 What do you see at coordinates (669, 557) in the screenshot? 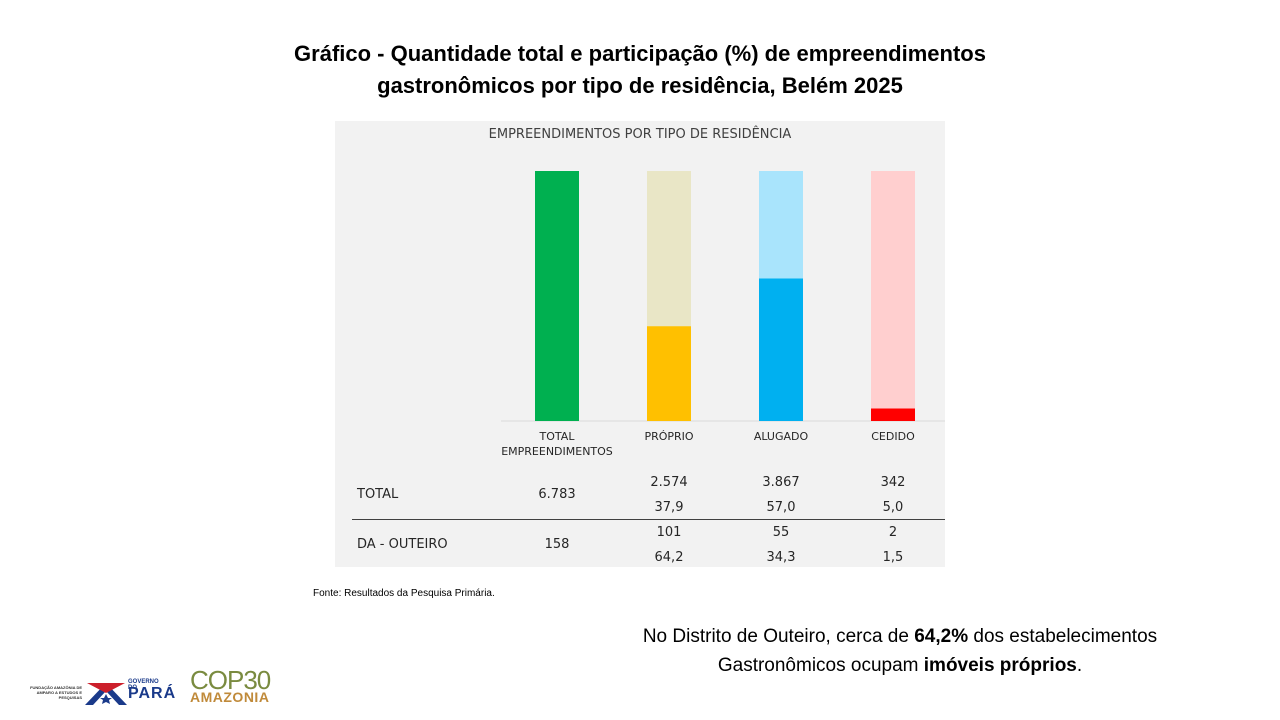
I see `table-cell: 64,2` at bounding box center [669, 557].